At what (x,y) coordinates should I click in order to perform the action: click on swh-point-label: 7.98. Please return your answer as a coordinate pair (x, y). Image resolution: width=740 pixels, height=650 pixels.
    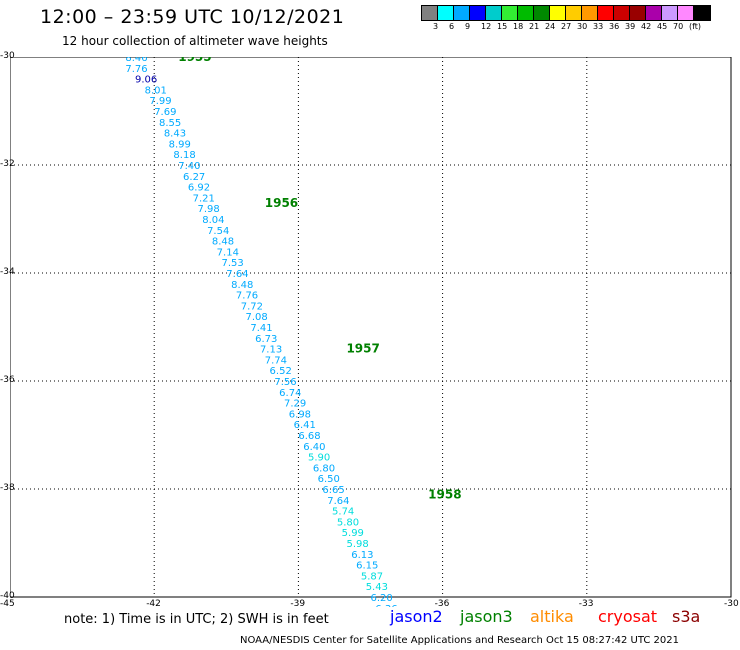
    Looking at the image, I should click on (208, 209).